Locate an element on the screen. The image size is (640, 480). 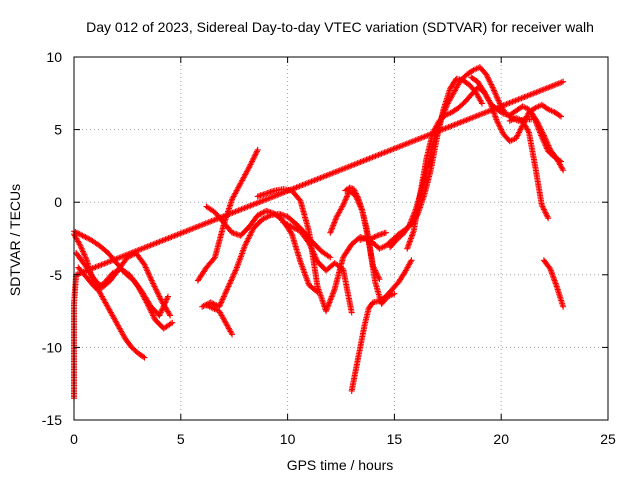
y-tick-label: 10 is located at coordinates (54, 57).